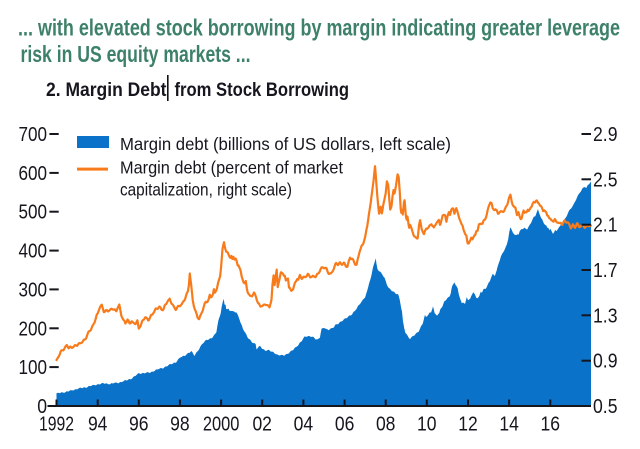  I want to click on svg-text: 0.5, so click(605, 407).